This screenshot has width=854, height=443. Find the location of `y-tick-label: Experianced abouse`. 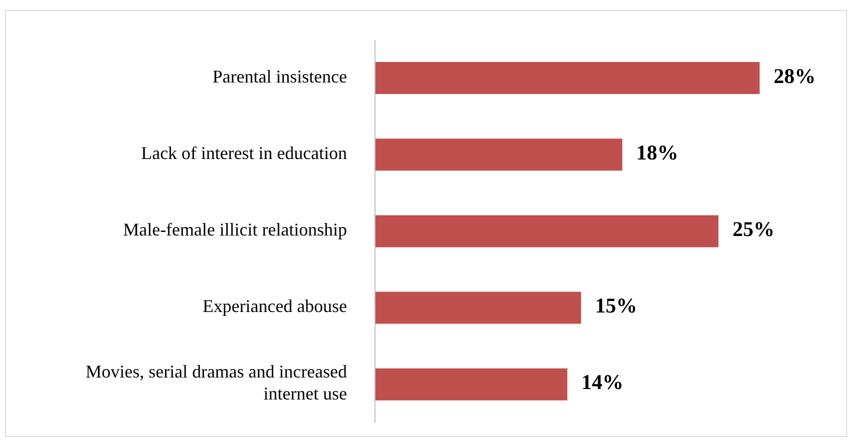

y-tick-label: Experianced abouse is located at coordinates (275, 306).